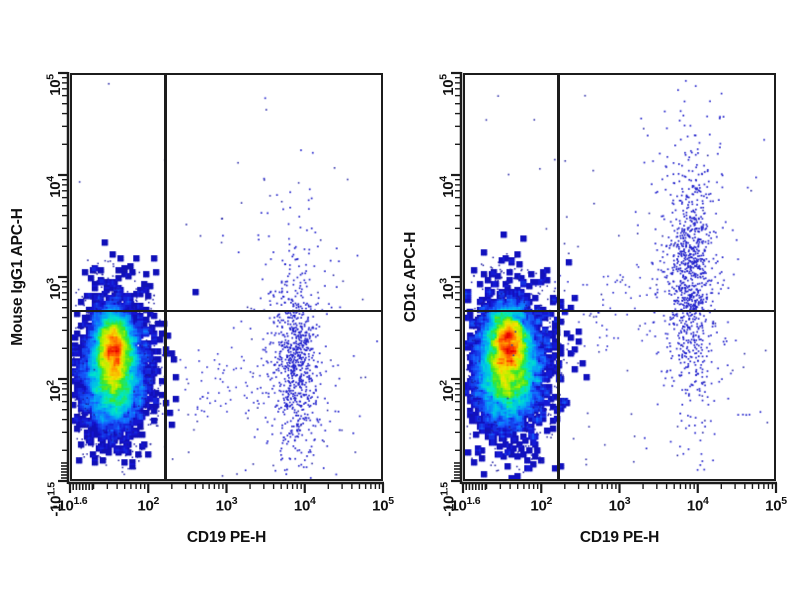  What do you see at coordinates (619, 311) in the screenshot?
I see `quadrant-line-horizontal-right` at bounding box center [619, 311].